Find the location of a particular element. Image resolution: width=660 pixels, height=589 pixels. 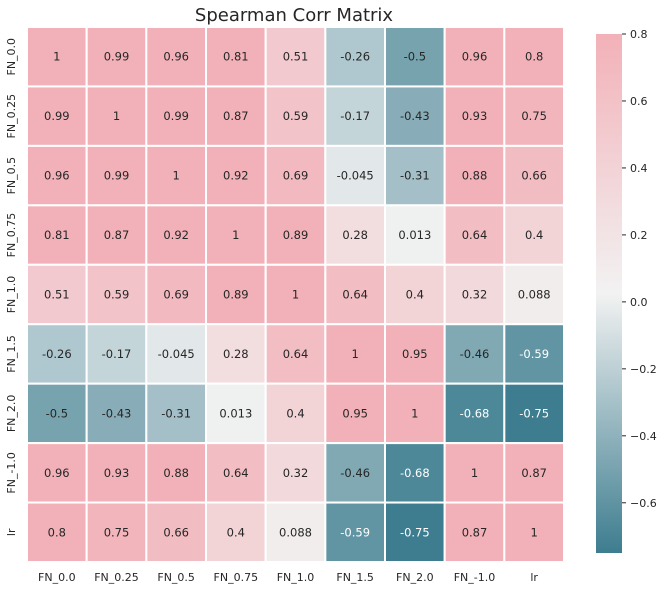

cell-value-label: 0.75 is located at coordinates (117, 532).